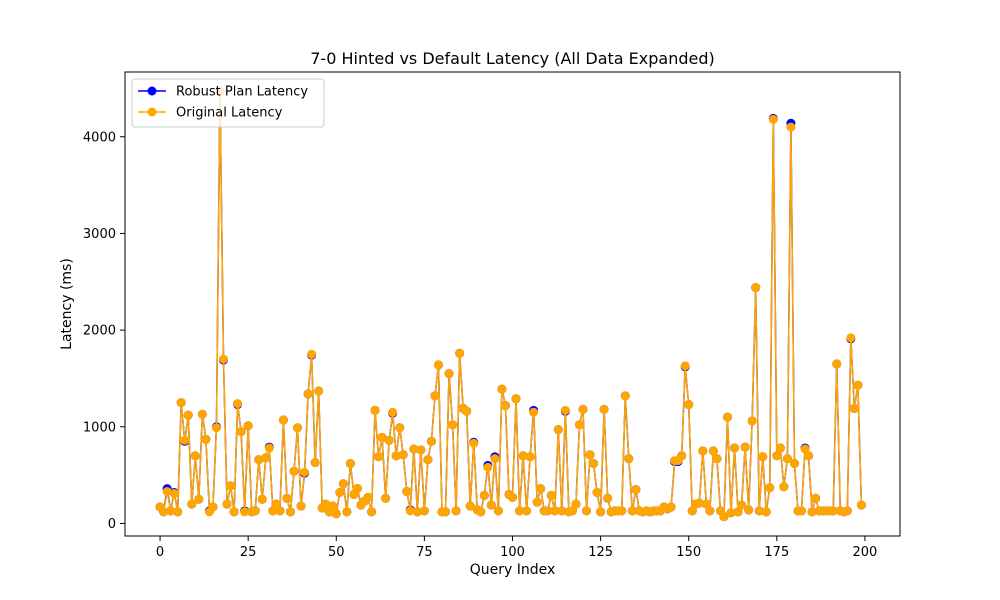 This screenshot has width=1000, height=600. I want to click on y-tick-label: 0, so click(112, 524).